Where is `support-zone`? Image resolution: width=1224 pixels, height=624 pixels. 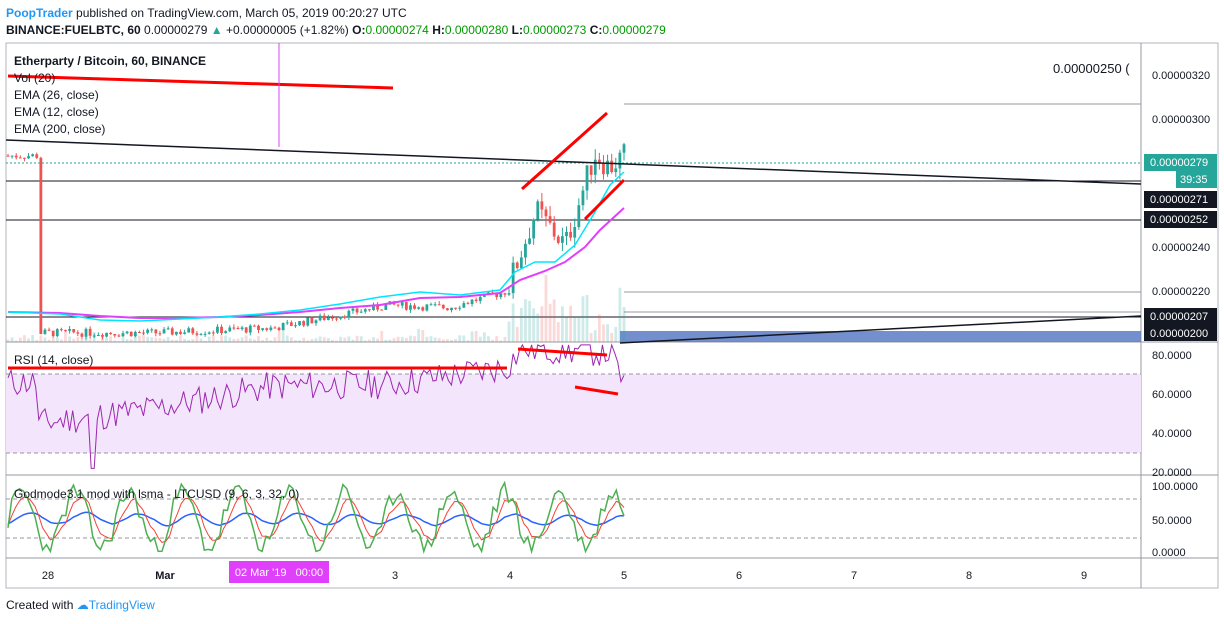 support-zone is located at coordinates (880, 336).